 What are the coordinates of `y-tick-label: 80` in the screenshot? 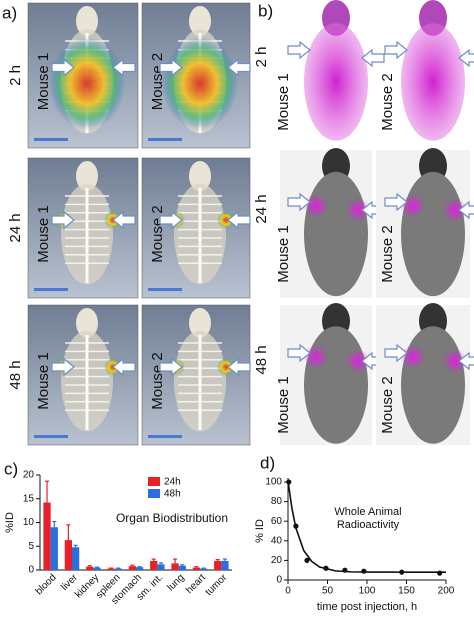 It's located at (277, 501).